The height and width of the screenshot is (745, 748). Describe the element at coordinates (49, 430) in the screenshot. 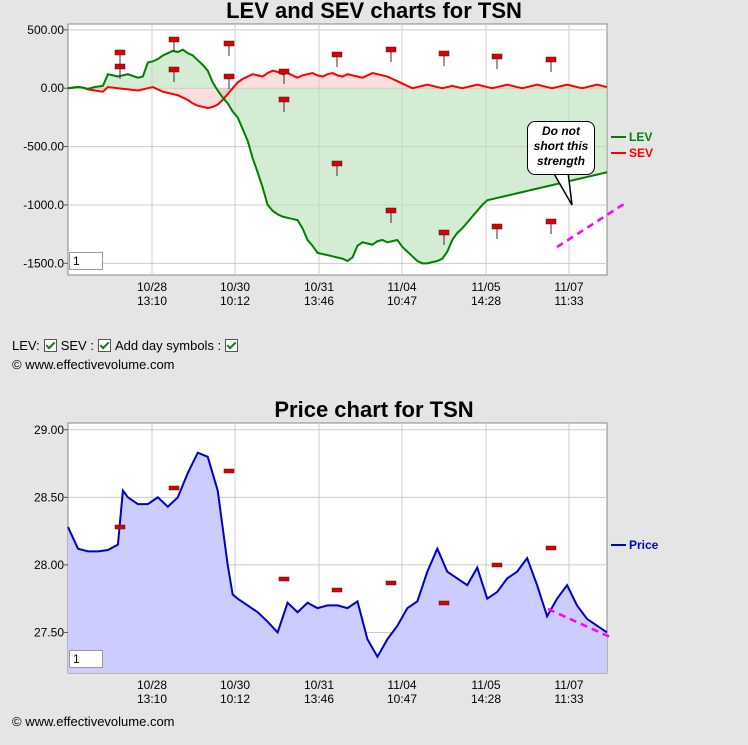

I see `price-ytick-label: 29.00` at that location.